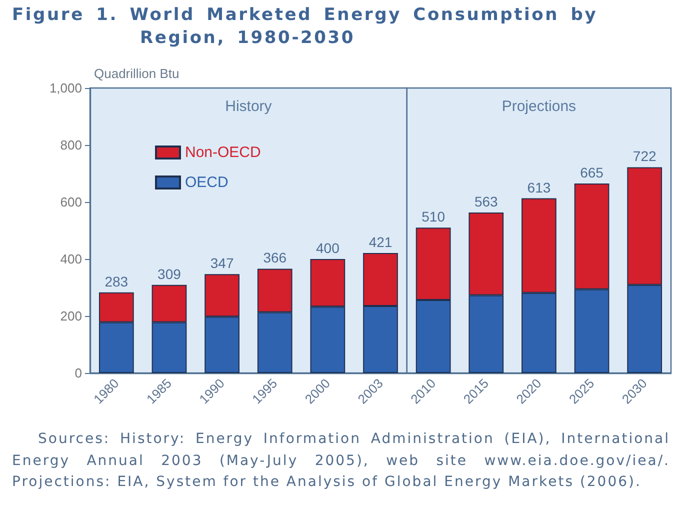 The image size is (680, 516). Describe the element at coordinates (137, 73) in the screenshot. I see `y-axis-title: Quadrillion Btu` at that location.